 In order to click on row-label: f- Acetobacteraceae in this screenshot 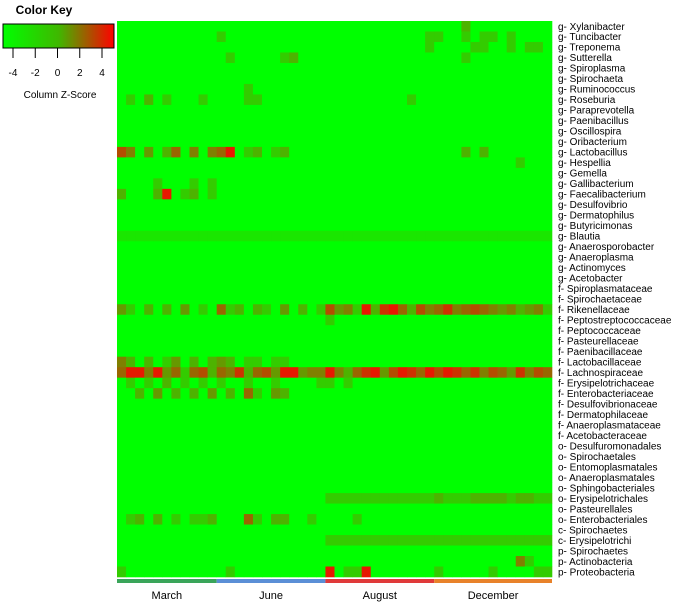, I will do `click(602, 436)`.